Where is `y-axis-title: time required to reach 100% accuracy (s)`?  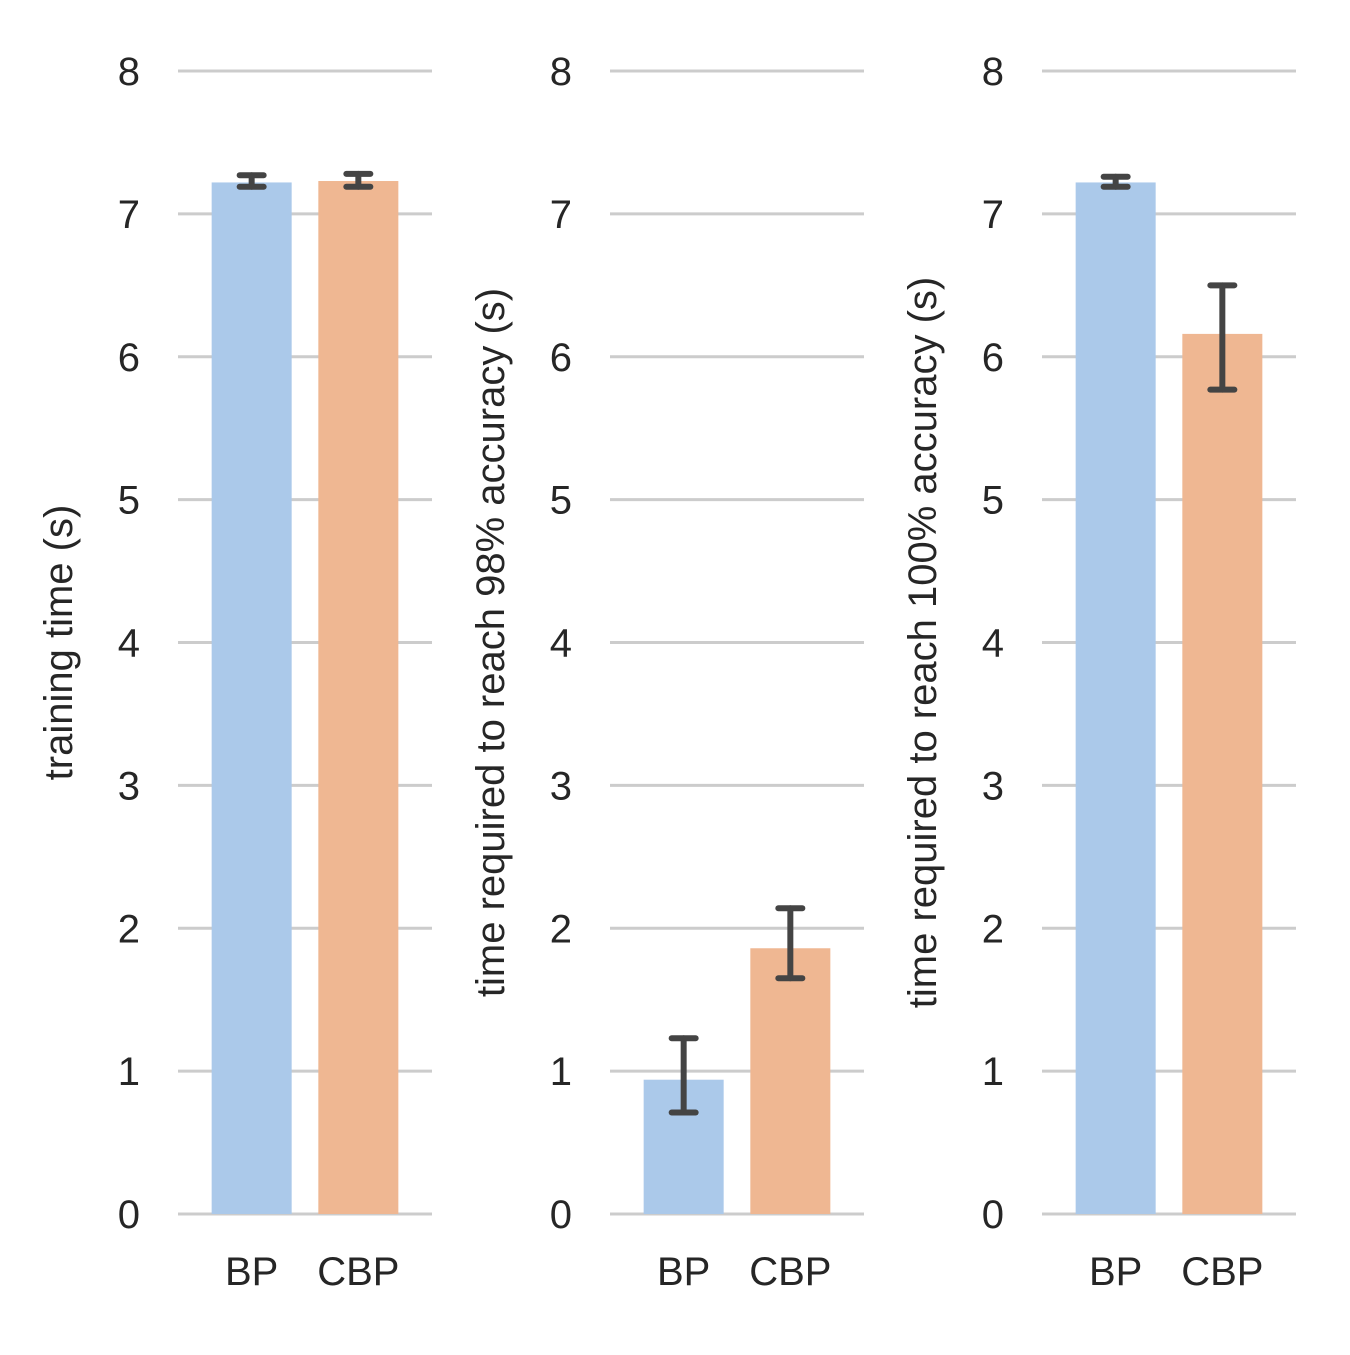
y-axis-title: time required to reach 100% accuracy (s) is located at coordinates (923, 642).